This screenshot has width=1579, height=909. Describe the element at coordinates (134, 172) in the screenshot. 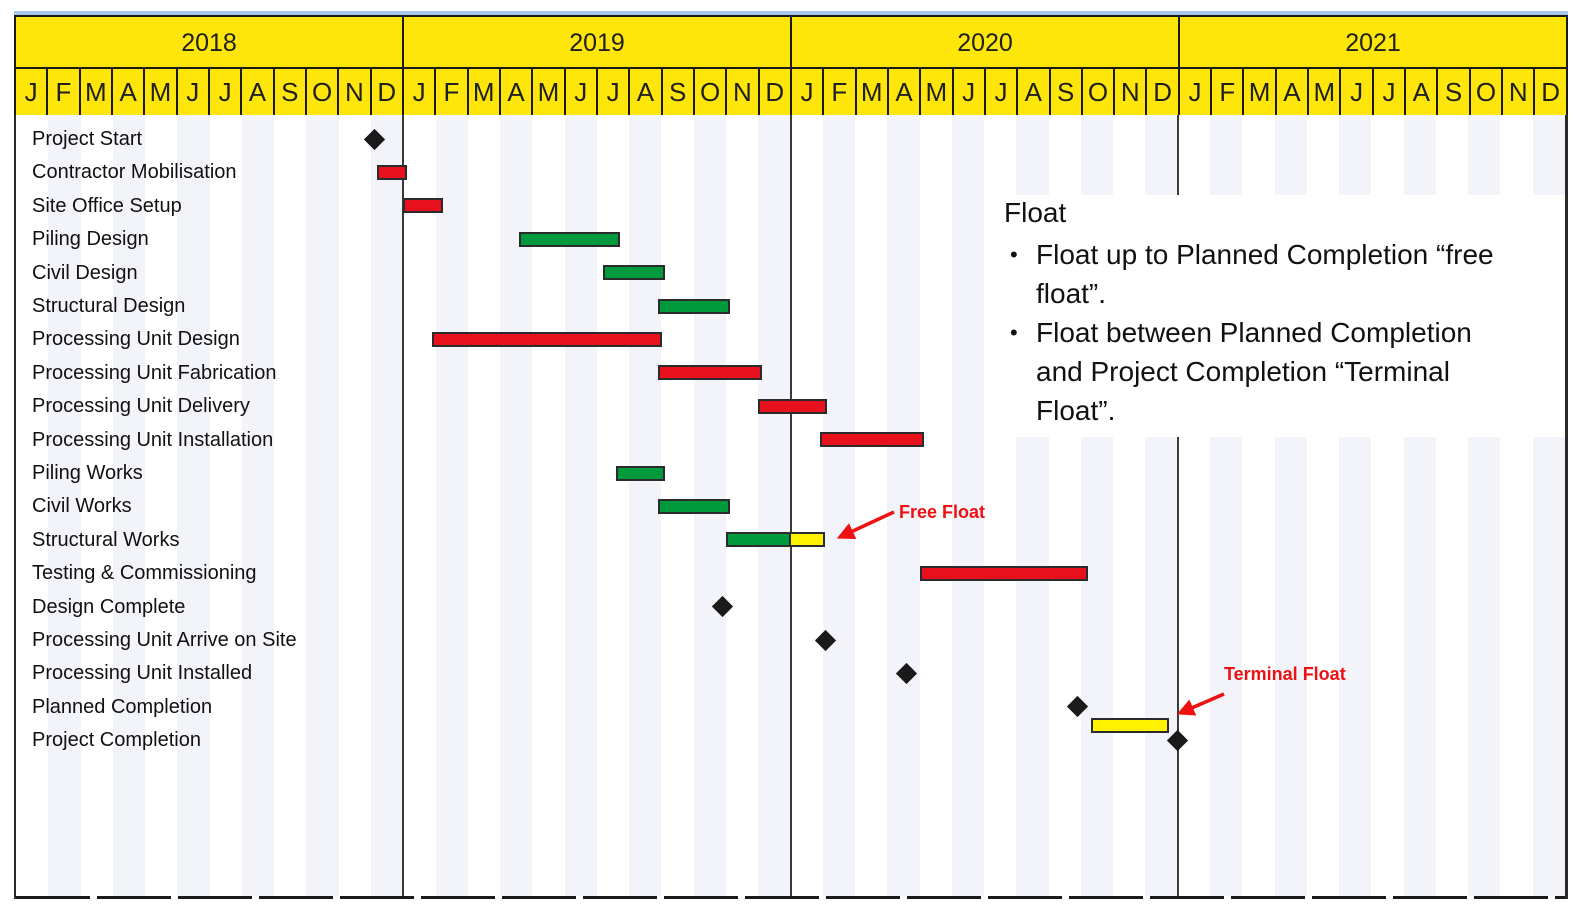

I see `task-label: Contractor Mobilisation` at that location.